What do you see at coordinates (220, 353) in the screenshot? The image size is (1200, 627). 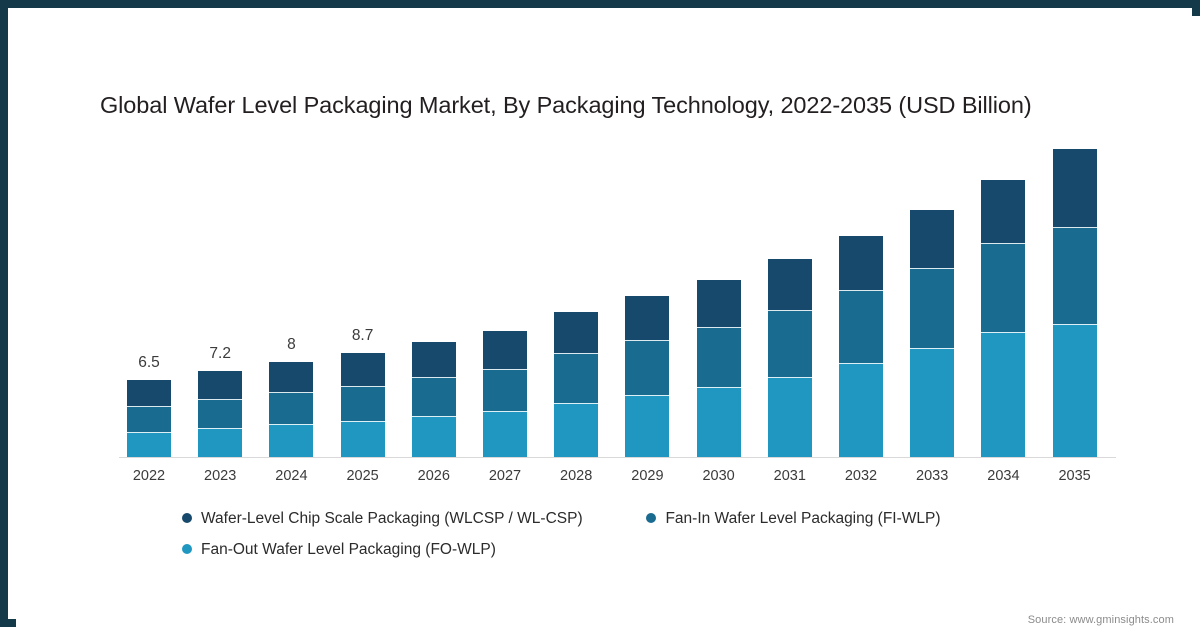 I see `bar-value-label: 7.2` at bounding box center [220, 353].